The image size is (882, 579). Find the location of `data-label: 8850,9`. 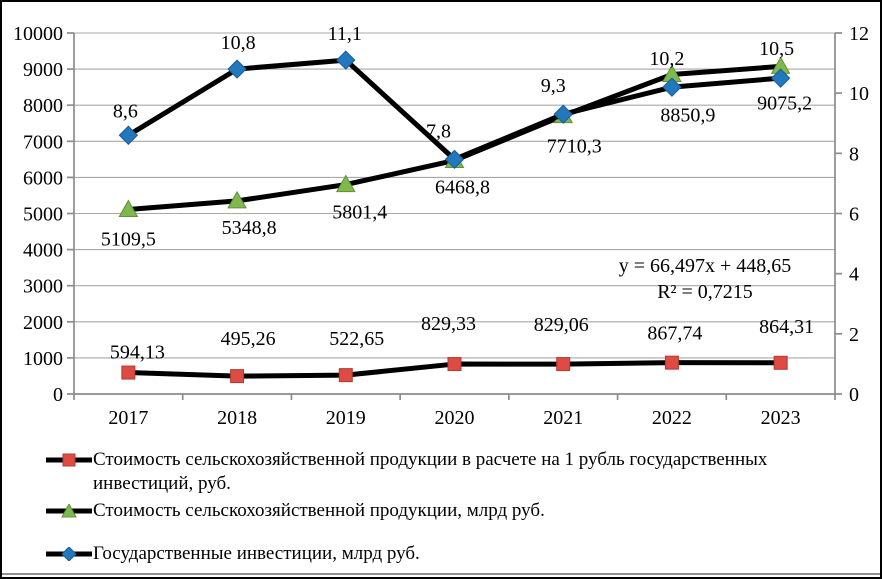

data-label: 8850,9 is located at coordinates (687, 115).